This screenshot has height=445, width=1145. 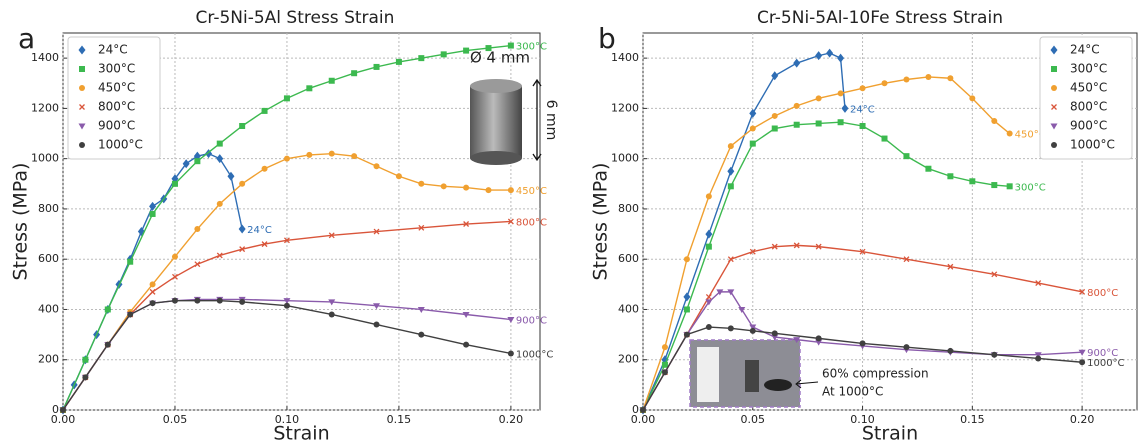 I want to click on legend-label: 800°C, so click(x=1088, y=107).